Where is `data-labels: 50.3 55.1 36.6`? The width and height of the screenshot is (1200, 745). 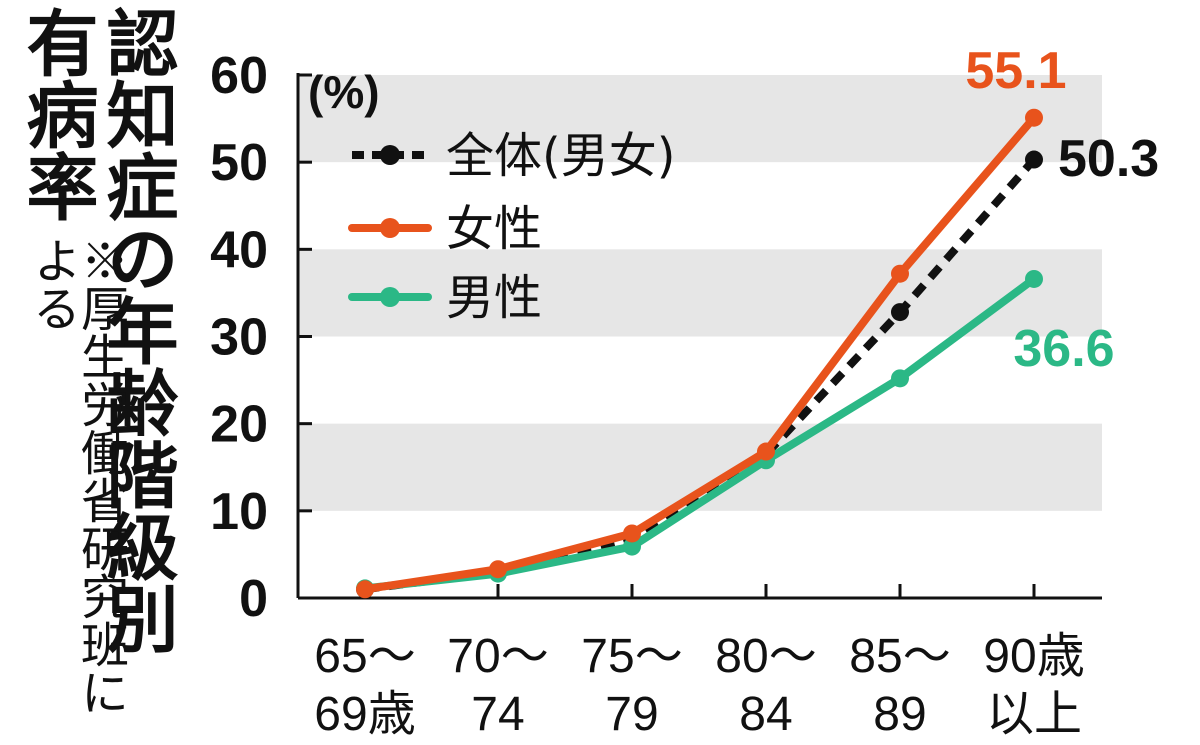 data-labels: 50.3 55.1 36.6 is located at coordinates (1062, 210).